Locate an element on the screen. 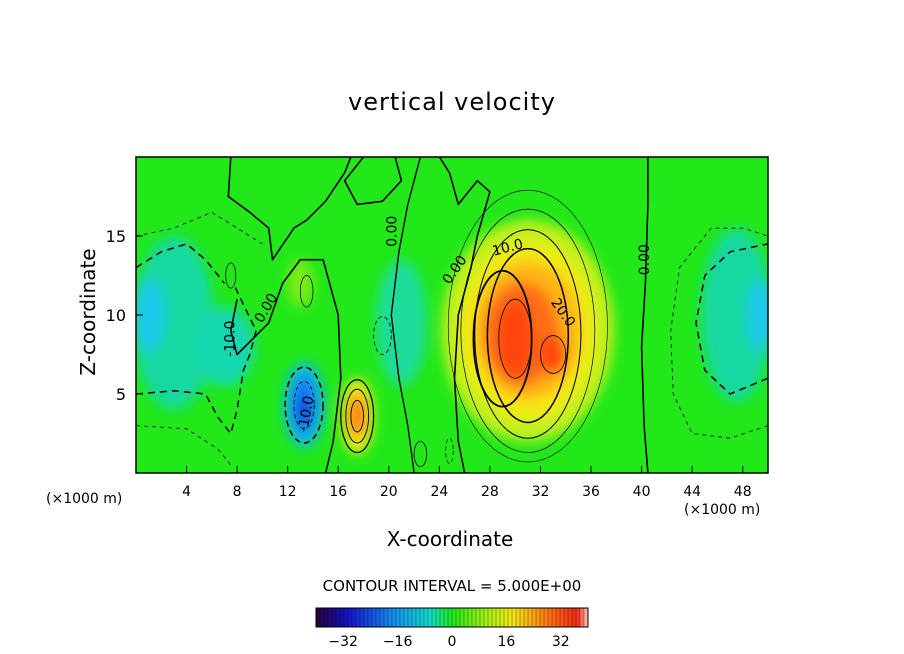  chart-title: vertical velocity is located at coordinates (452, 102).